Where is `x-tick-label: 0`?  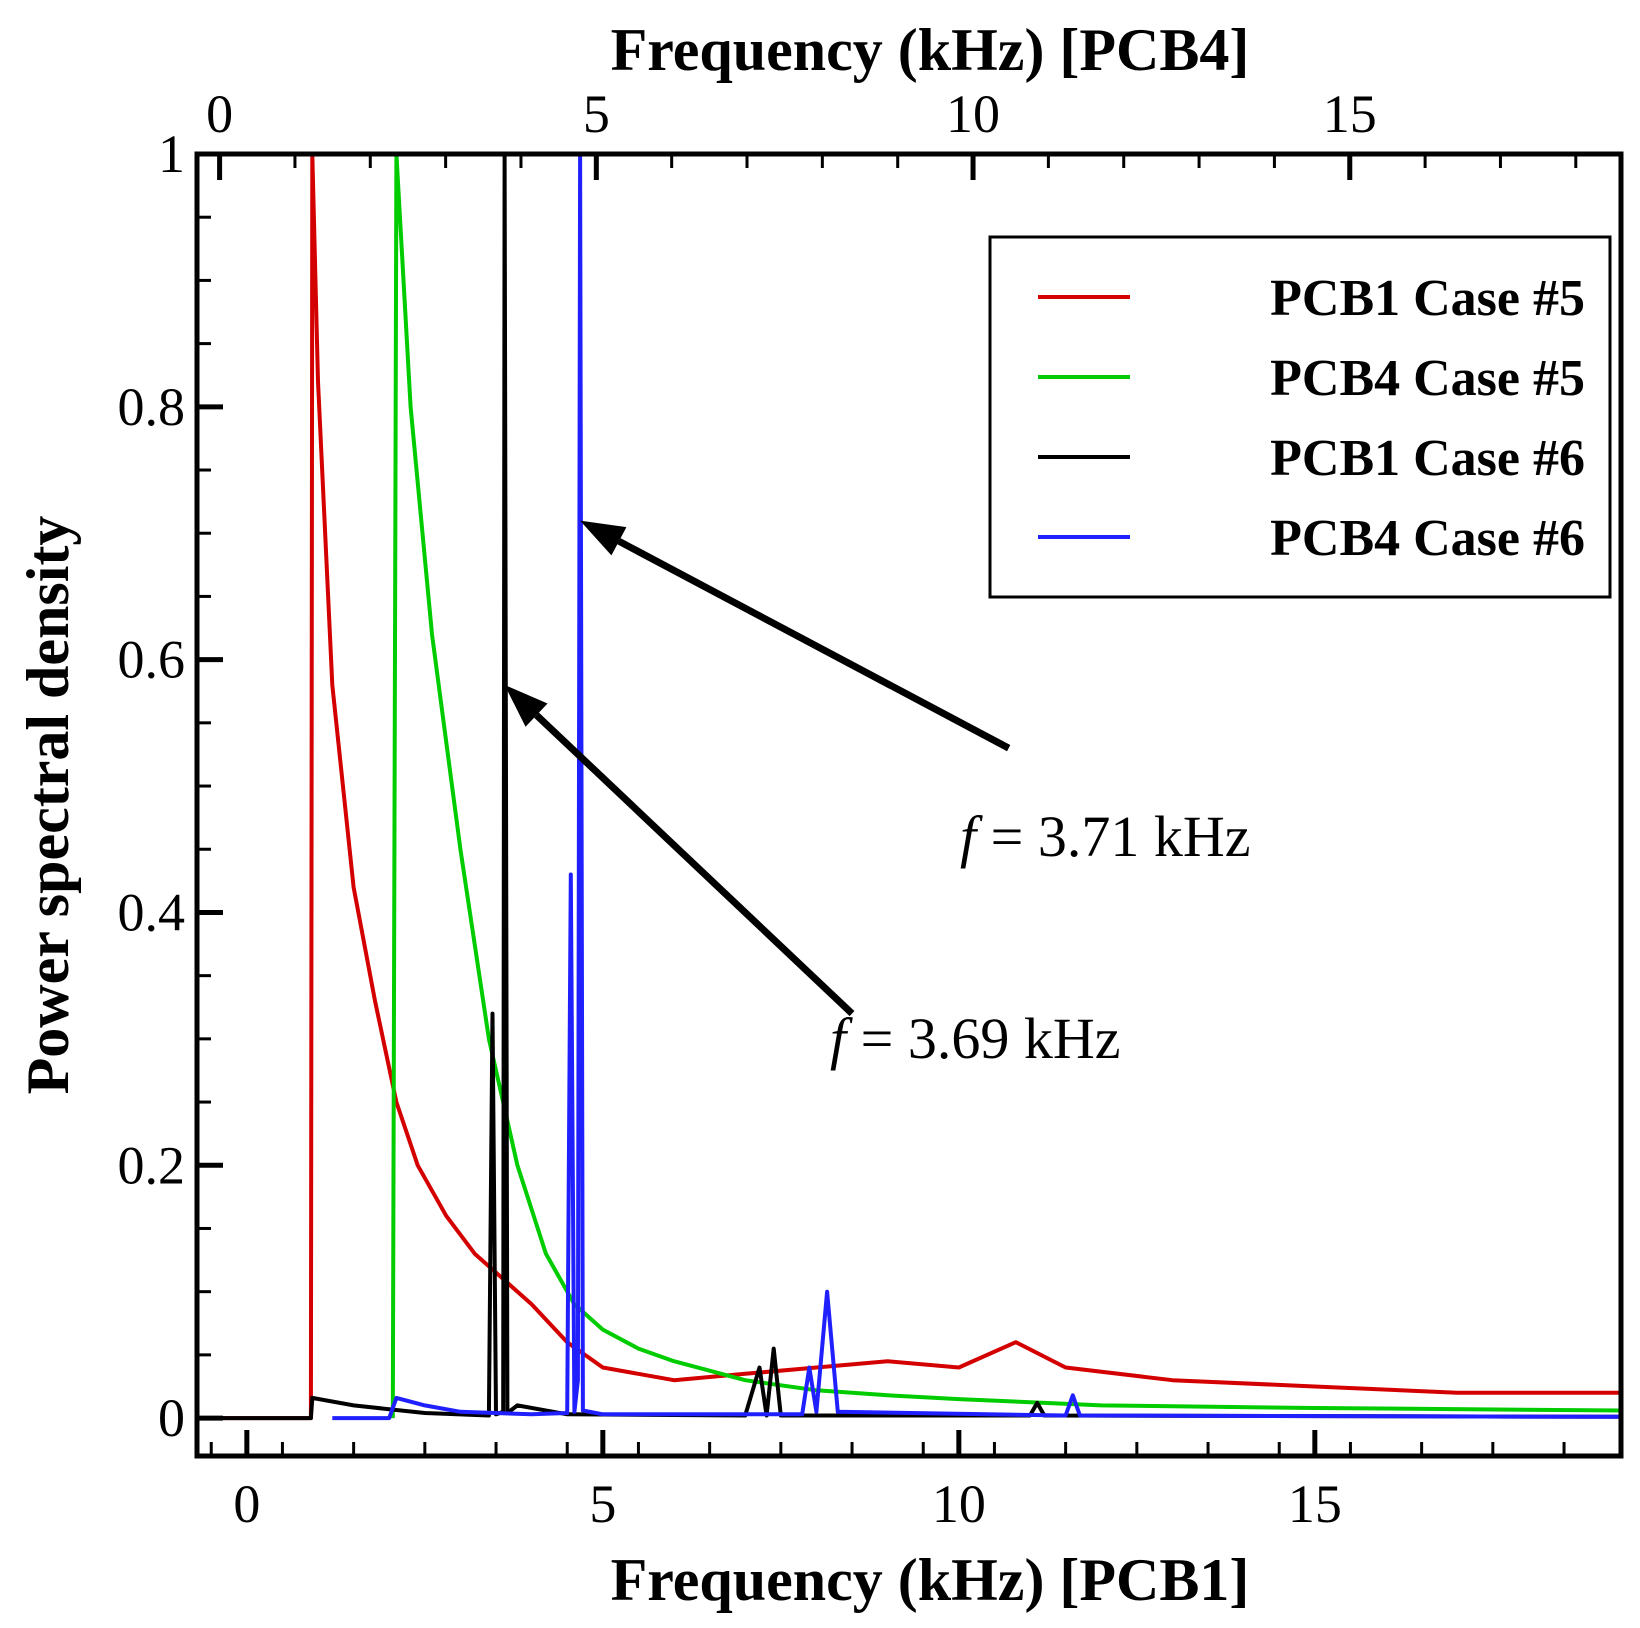 x-tick-label: 0 is located at coordinates (246, 1504).